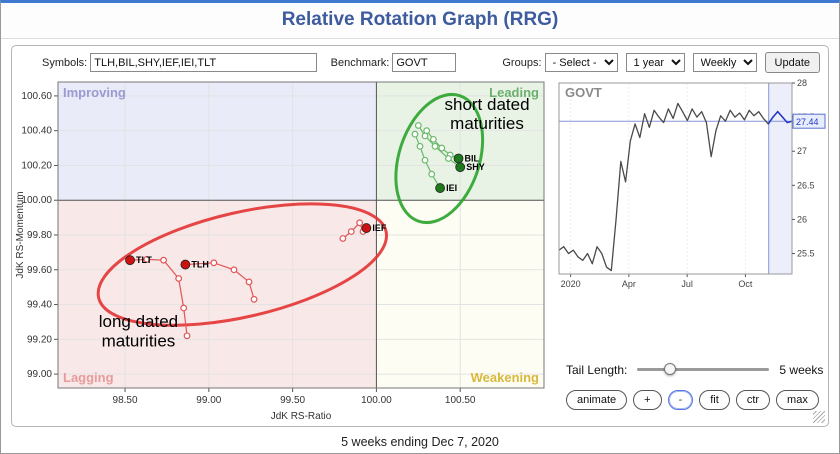 The width and height of the screenshot is (840, 454). Describe the element at coordinates (292, 400) in the screenshot. I see `svg-text: 99.50` at that location.